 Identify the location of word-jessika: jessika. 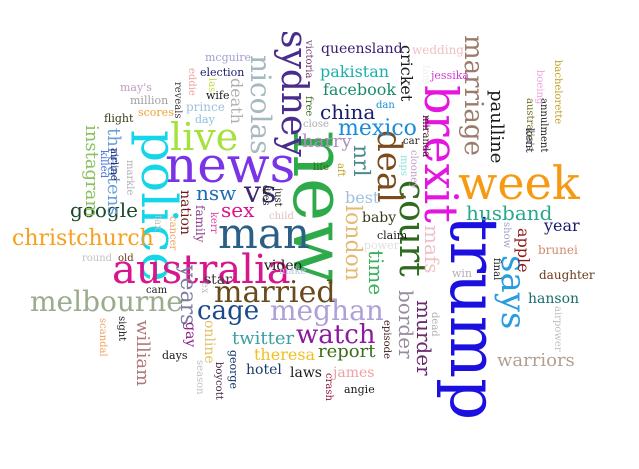
(450, 75).